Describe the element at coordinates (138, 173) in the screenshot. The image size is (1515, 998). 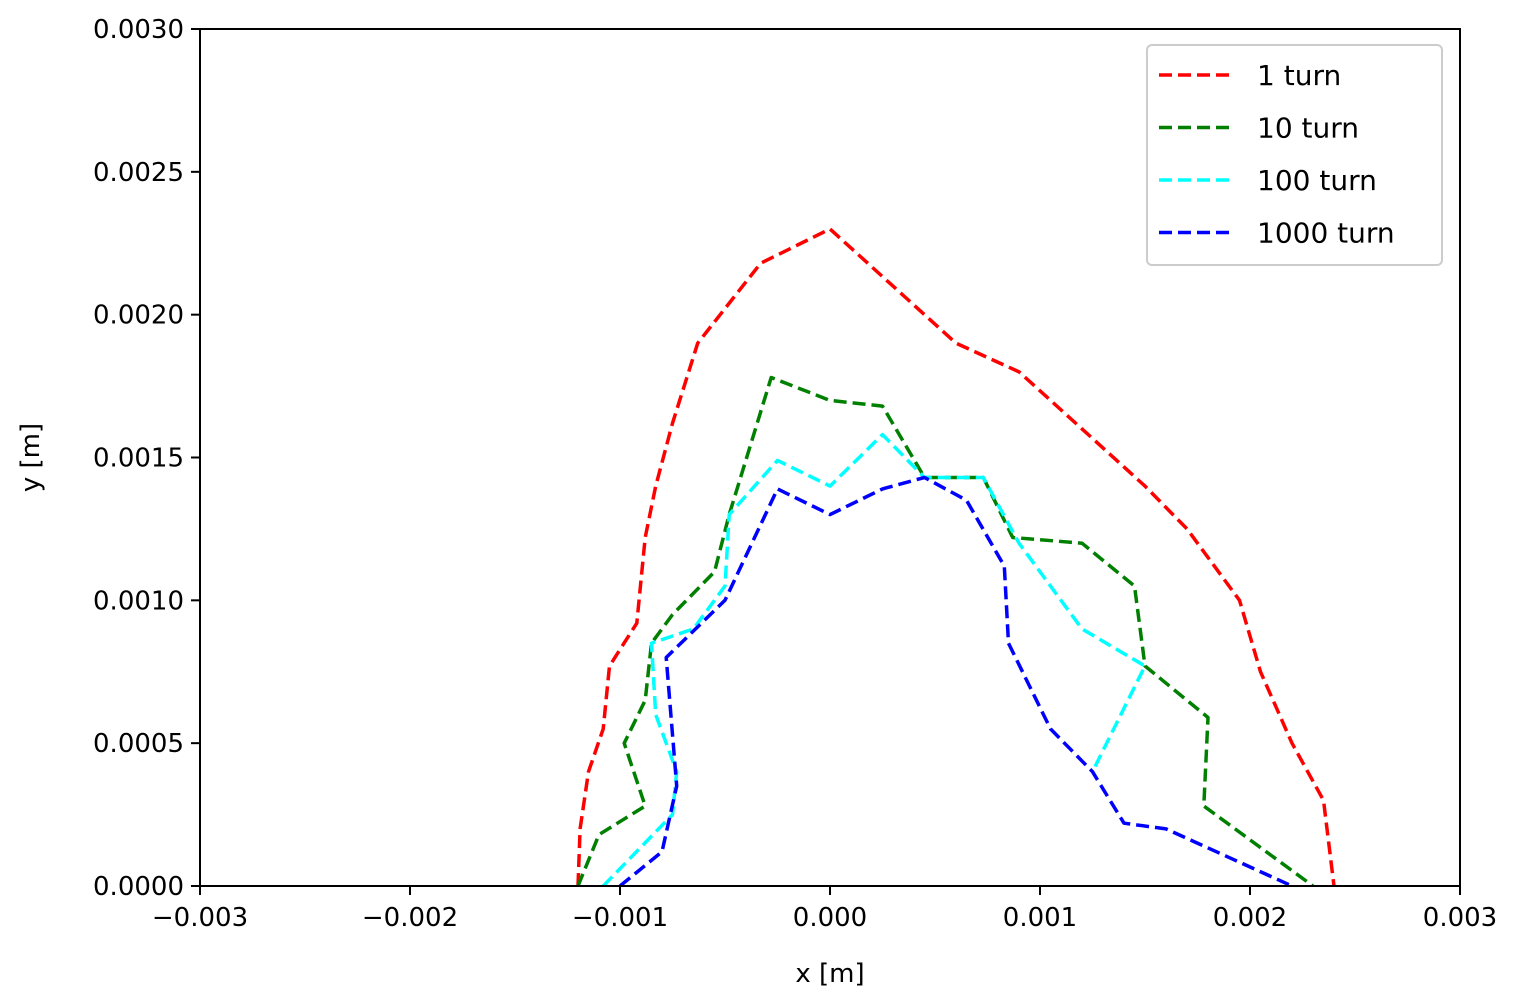
I see `y-tick-label: 0.0025` at that location.